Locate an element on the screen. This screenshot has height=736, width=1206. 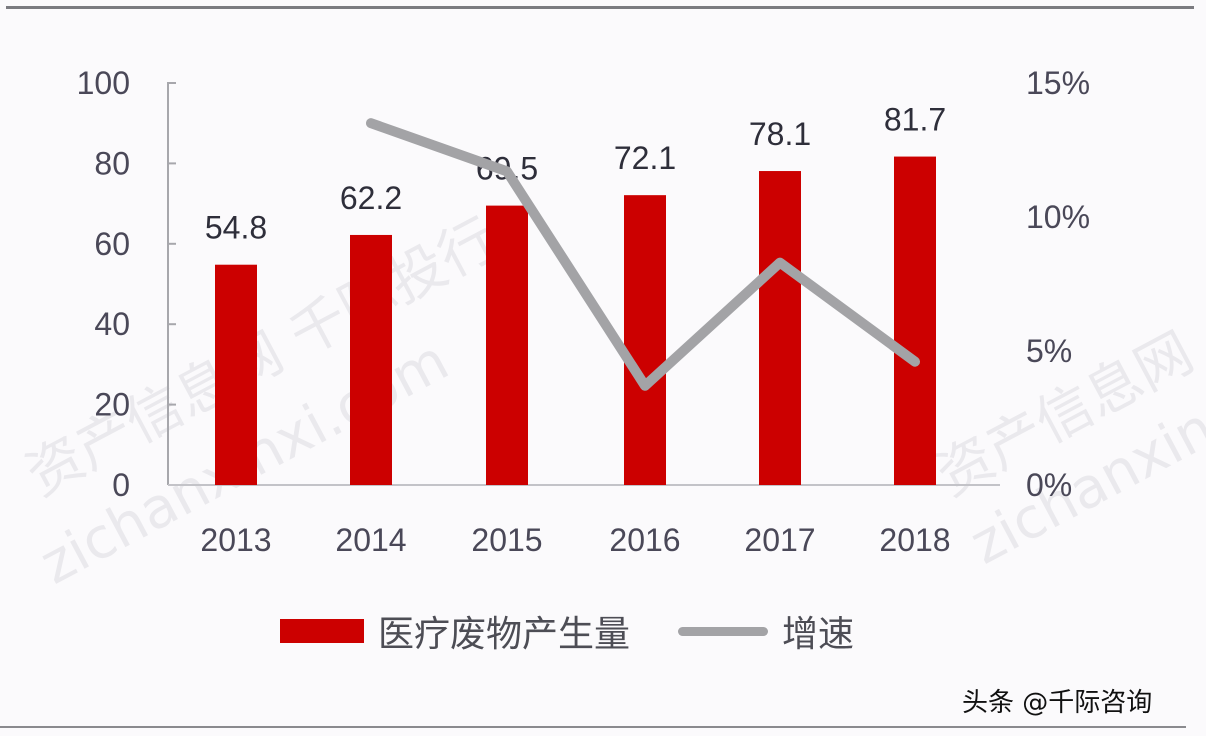
legend: 医疗废物产生量 增速 is located at coordinates (591, 631).